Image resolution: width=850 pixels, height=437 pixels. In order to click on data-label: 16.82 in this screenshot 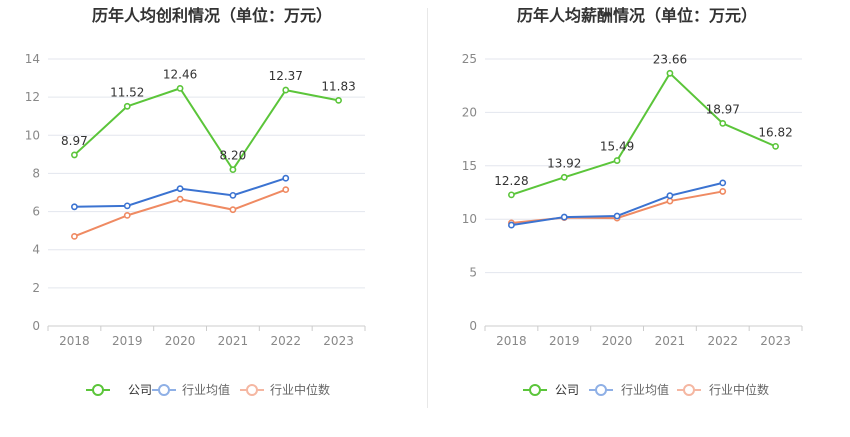, I will do `click(775, 132)`.